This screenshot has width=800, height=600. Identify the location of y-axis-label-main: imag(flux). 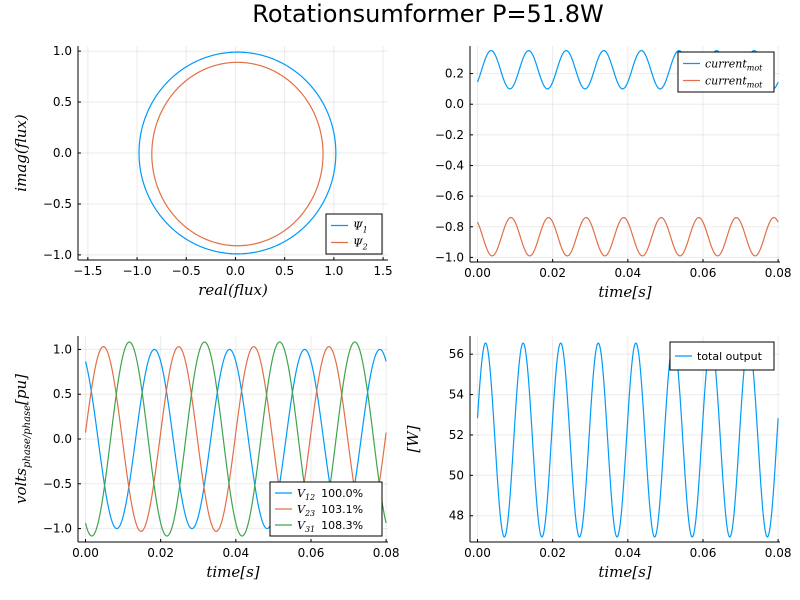
(21, 153).